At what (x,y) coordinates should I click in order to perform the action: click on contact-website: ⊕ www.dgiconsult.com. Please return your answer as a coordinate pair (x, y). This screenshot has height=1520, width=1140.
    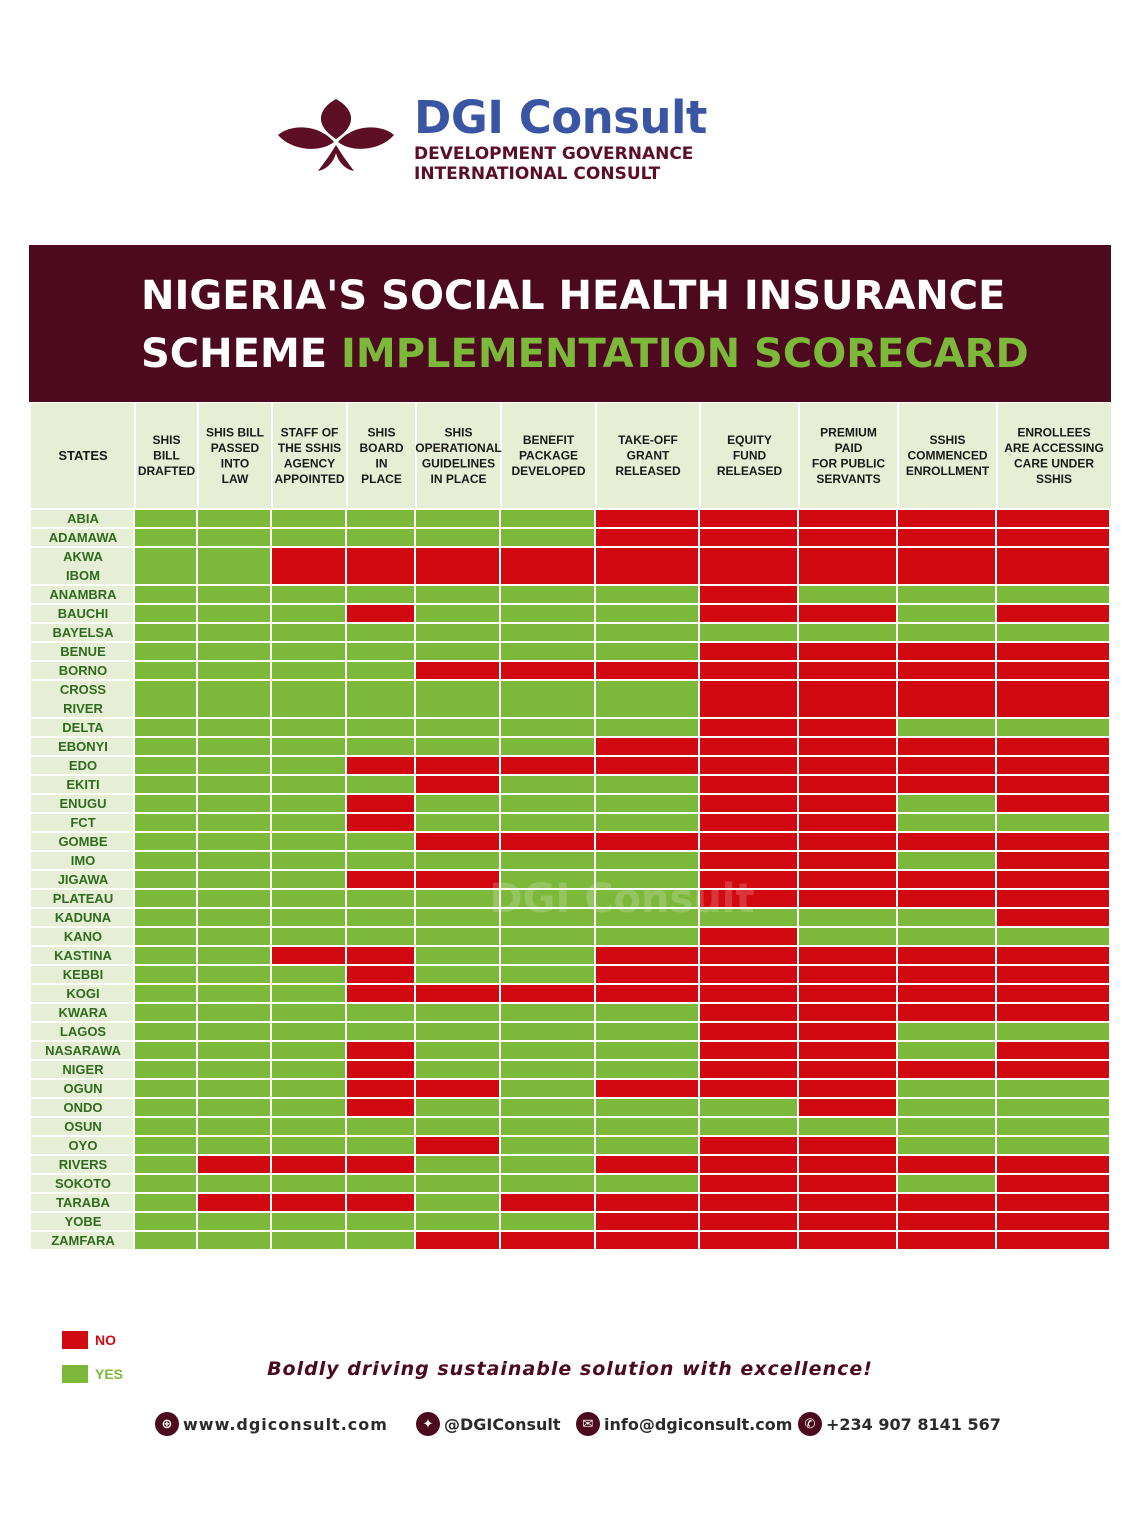
    Looking at the image, I should click on (271, 1424).